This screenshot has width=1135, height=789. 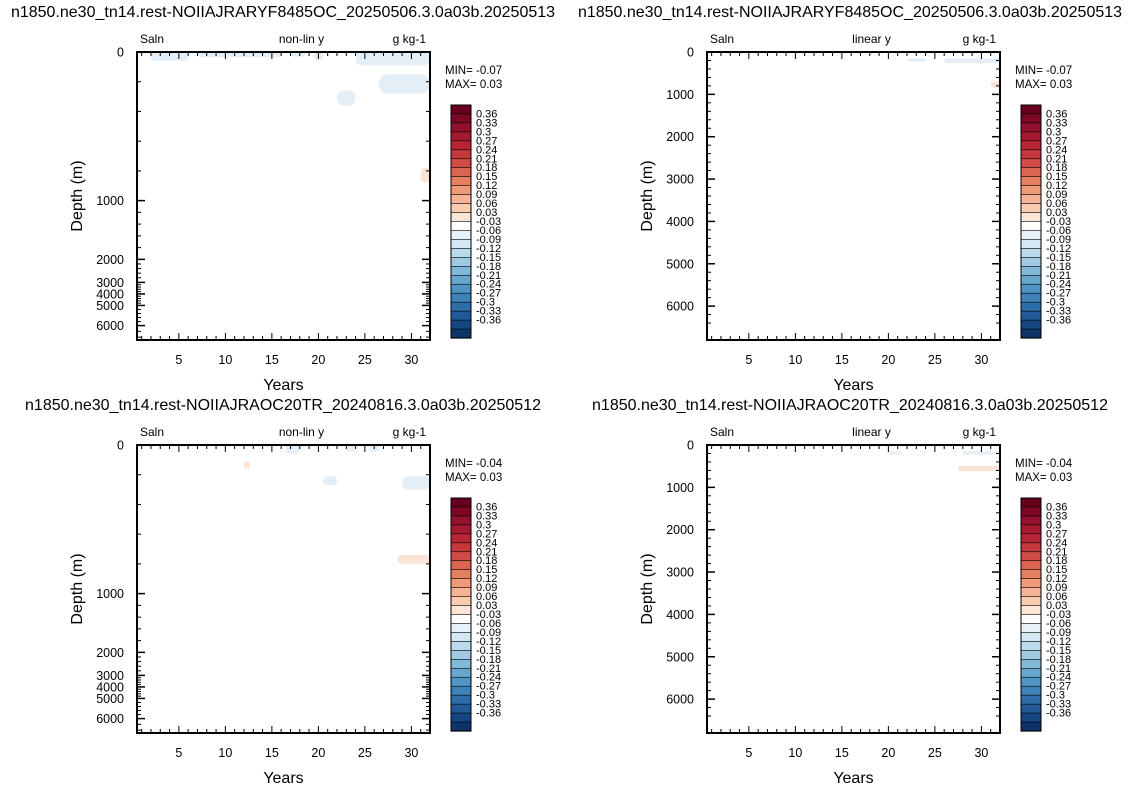 What do you see at coordinates (486, 597) in the screenshot?
I see `colorbar-label: 0.06` at bounding box center [486, 597].